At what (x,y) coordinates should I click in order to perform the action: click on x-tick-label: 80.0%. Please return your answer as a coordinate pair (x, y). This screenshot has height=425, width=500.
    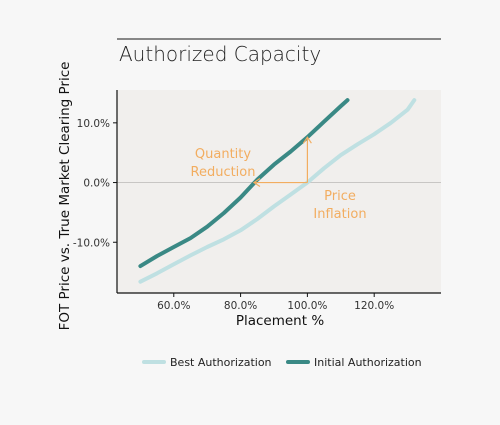
    Looking at the image, I should click on (240, 306).